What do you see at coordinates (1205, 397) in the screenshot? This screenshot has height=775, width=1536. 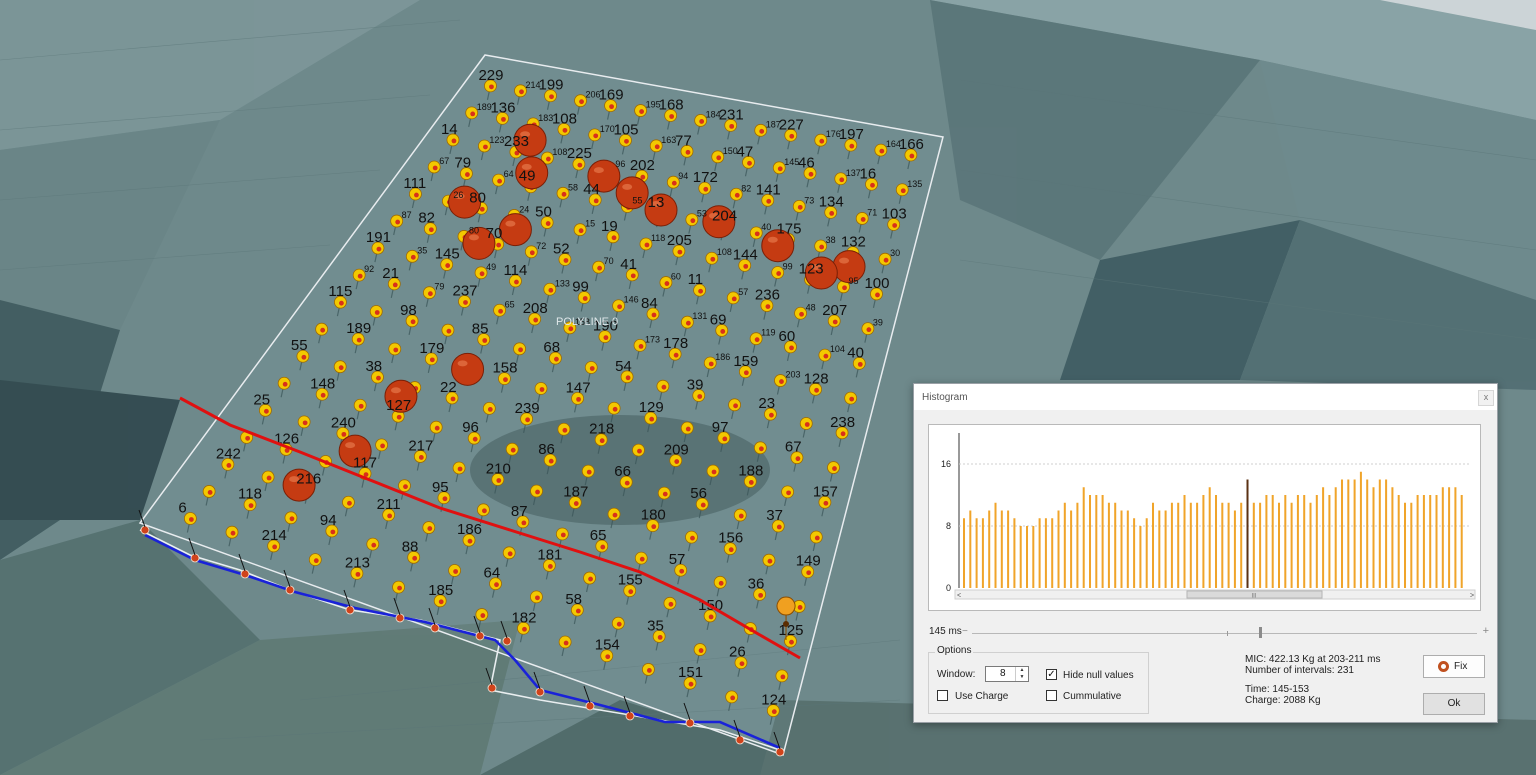 I see `histogram-titlebar: Histogram x` at bounding box center [1205, 397].